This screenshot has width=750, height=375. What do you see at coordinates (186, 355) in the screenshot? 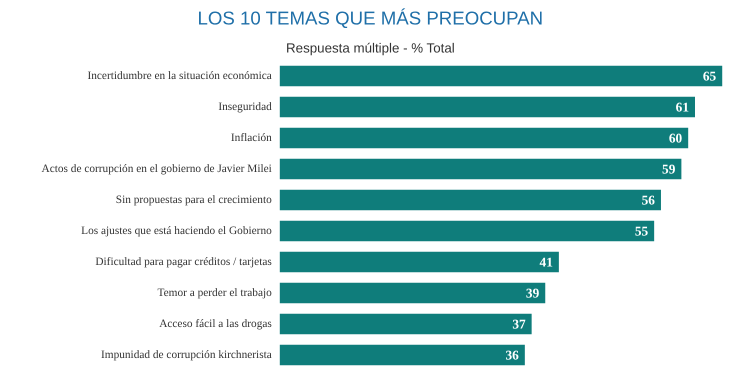
I see `y-tick-label: Impunidad de corrupción kirchnerista` at bounding box center [186, 355].